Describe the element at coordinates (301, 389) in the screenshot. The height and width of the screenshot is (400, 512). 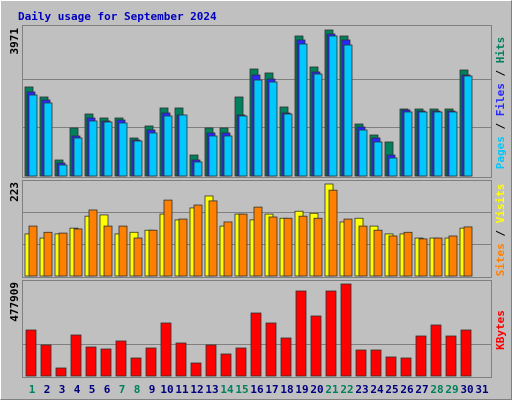
I see `x-tick-label: 19` at that location.